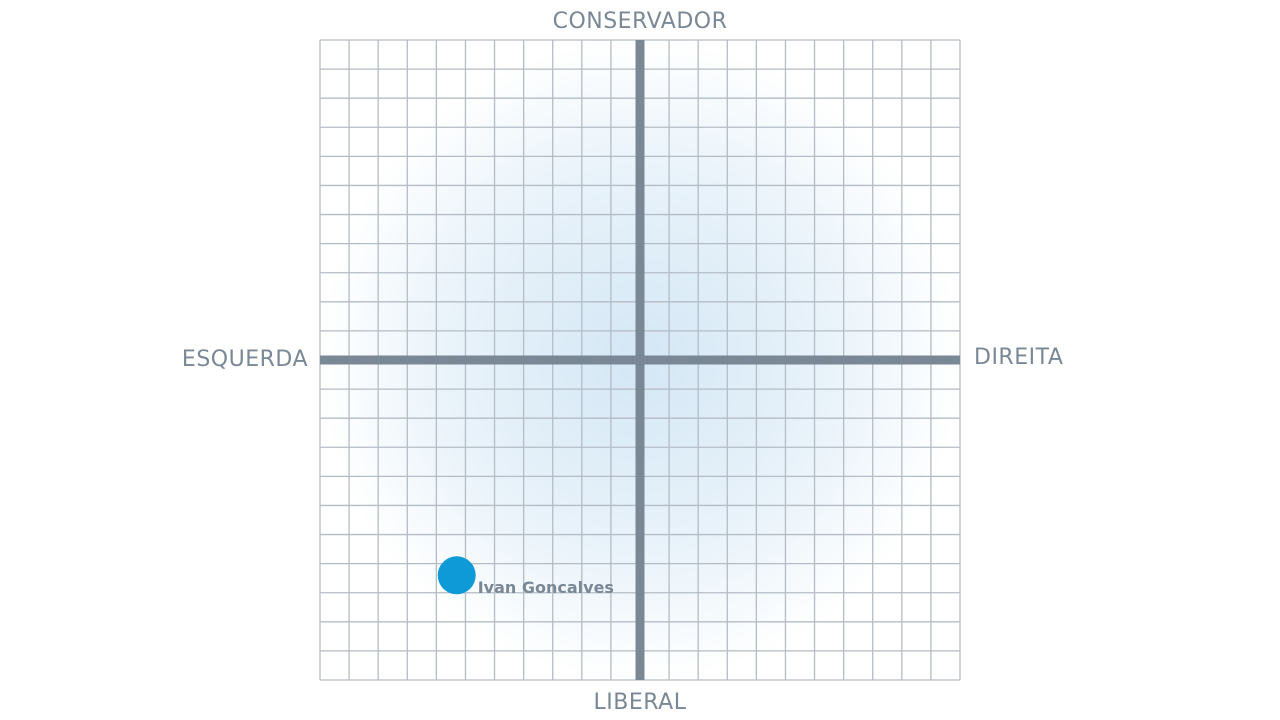  I want to click on axis-label-right: DIREITA, so click(1018, 357).